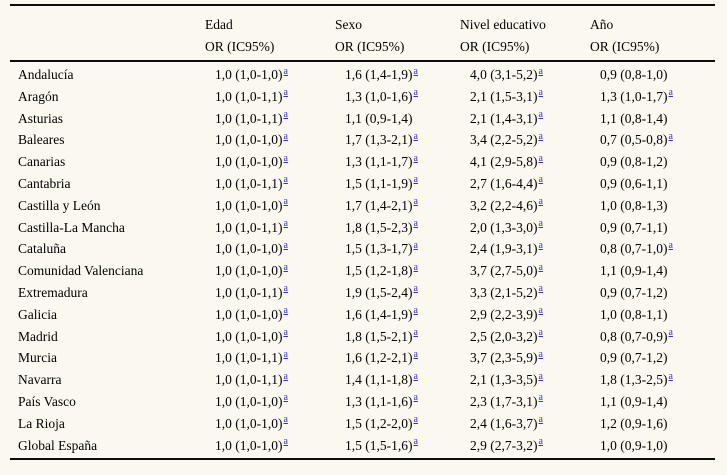 This screenshot has width=727, height=475. I want to click on or-value: 1,5 (1,2-1,8), so click(379, 271).